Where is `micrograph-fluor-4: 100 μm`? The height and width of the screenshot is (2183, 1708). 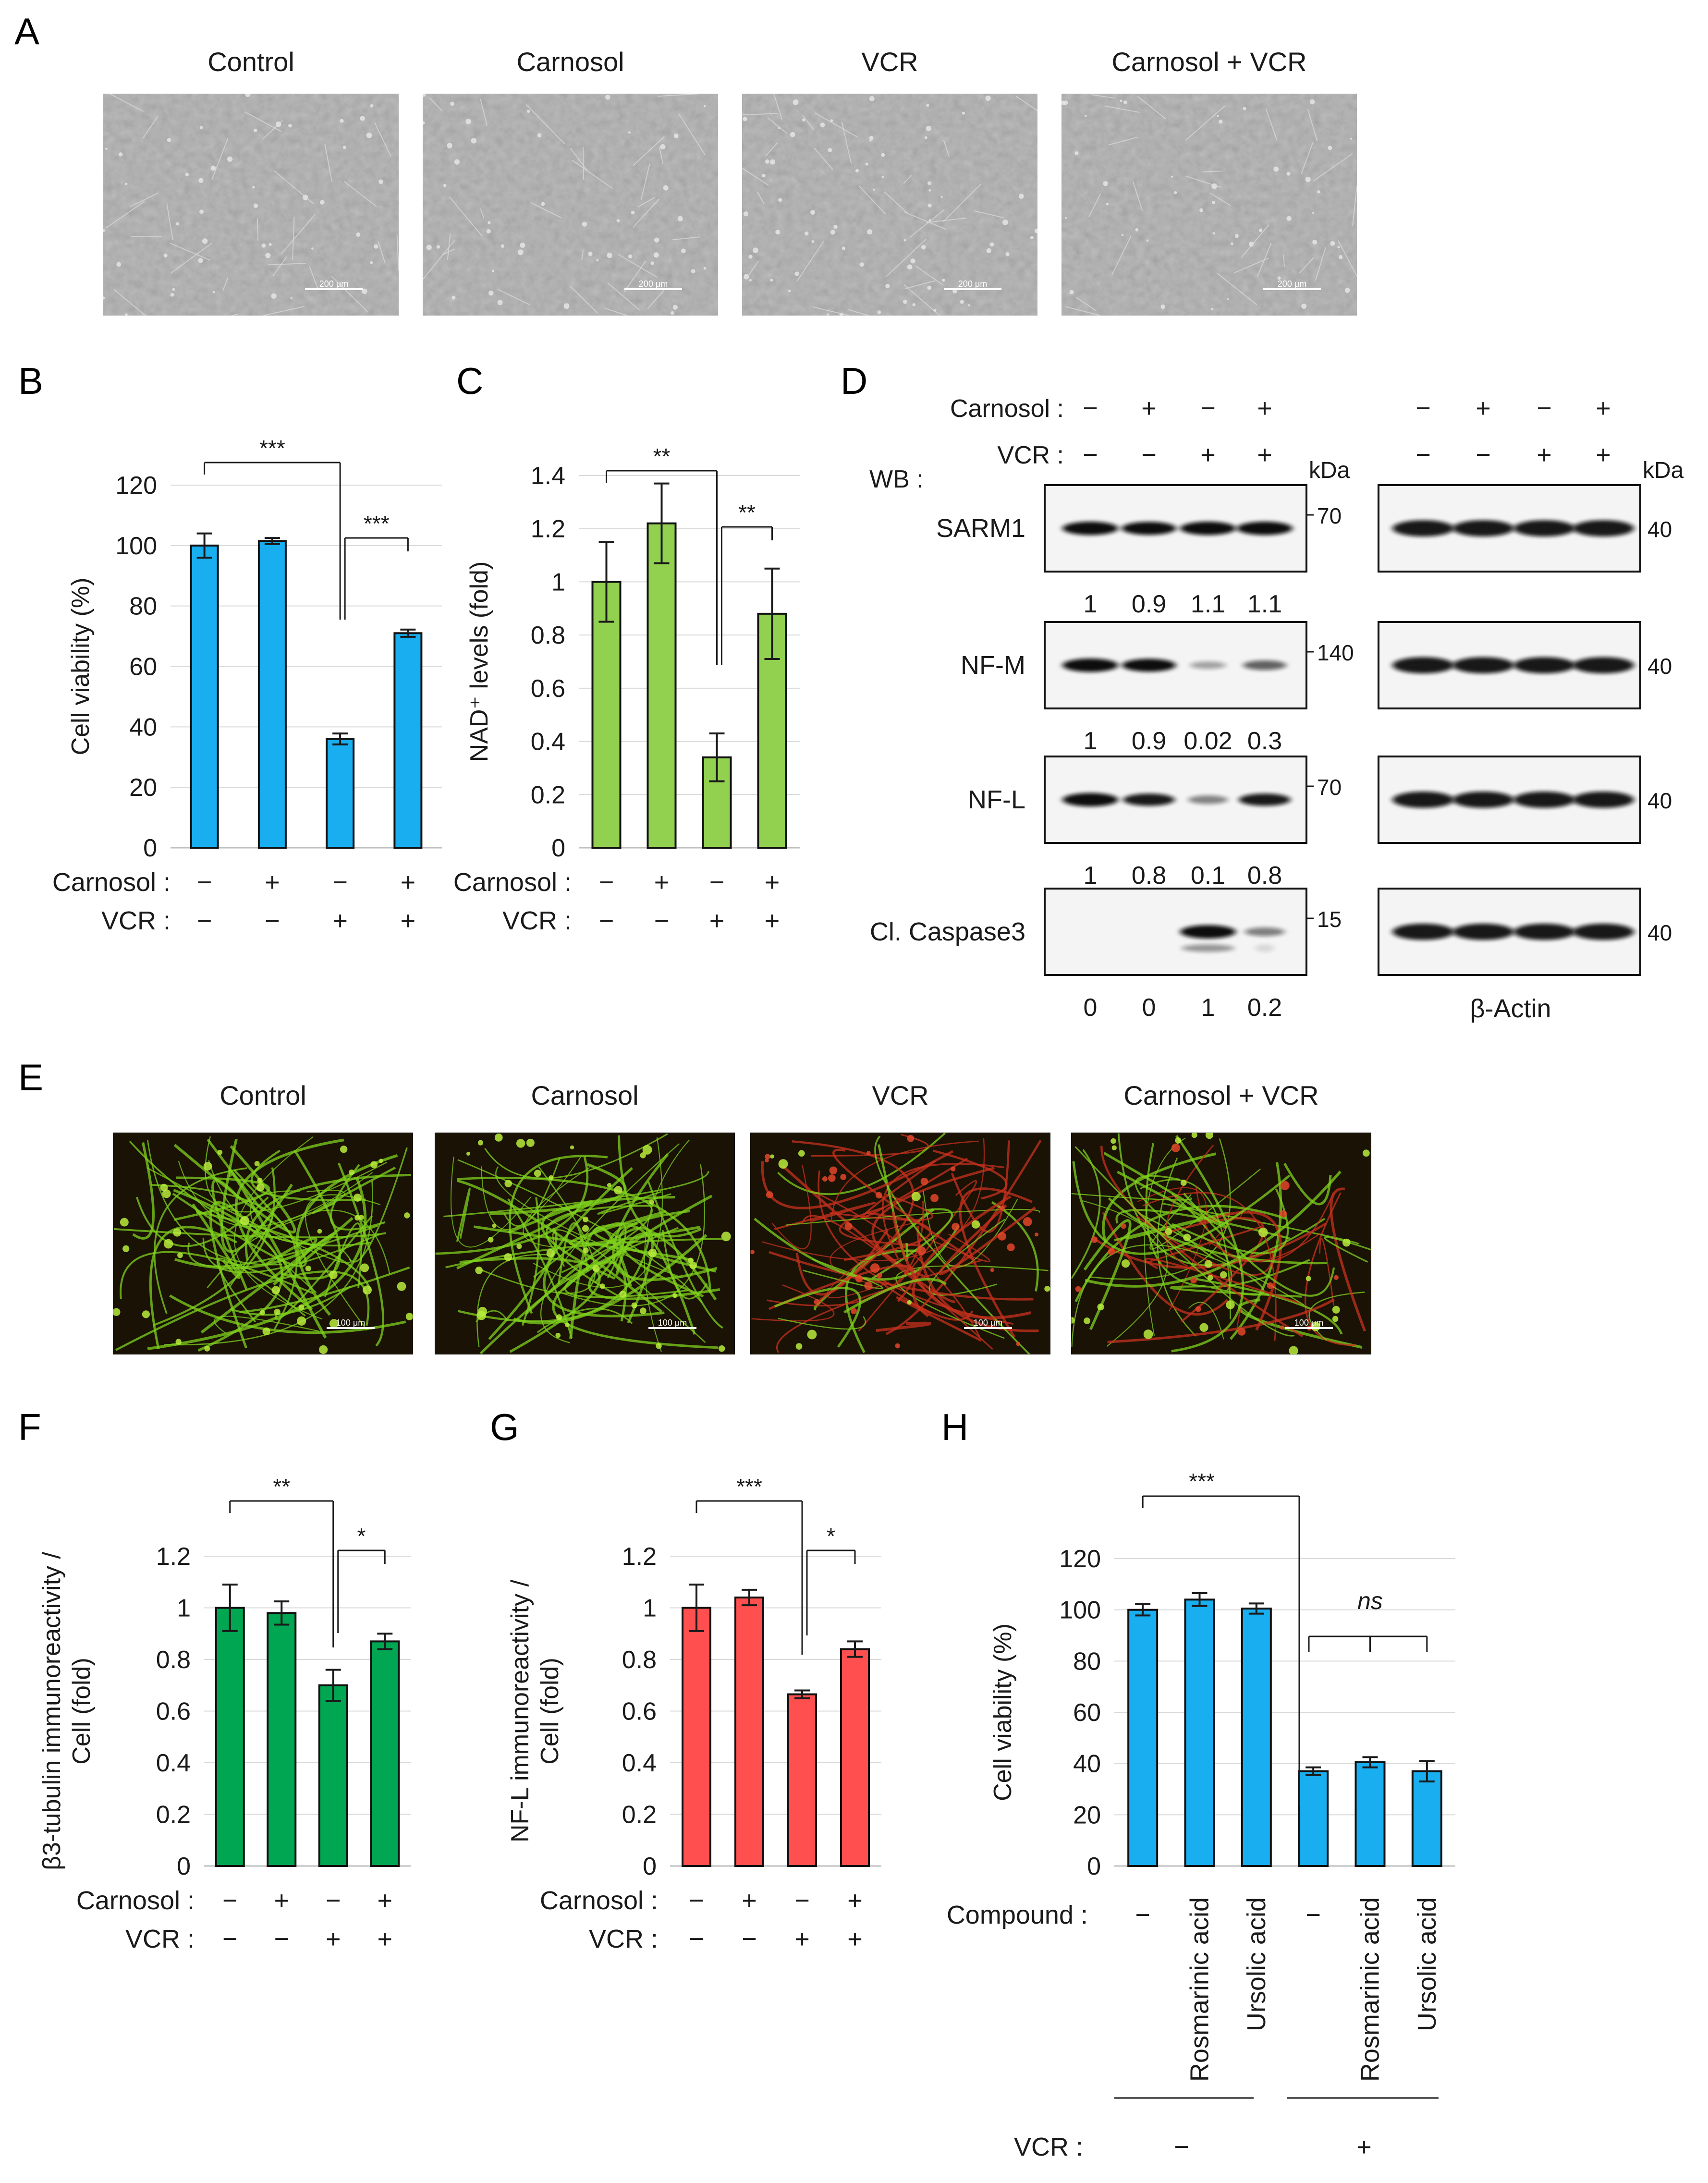 micrograph-fluor-4: 100 μm is located at coordinates (1221, 1243).